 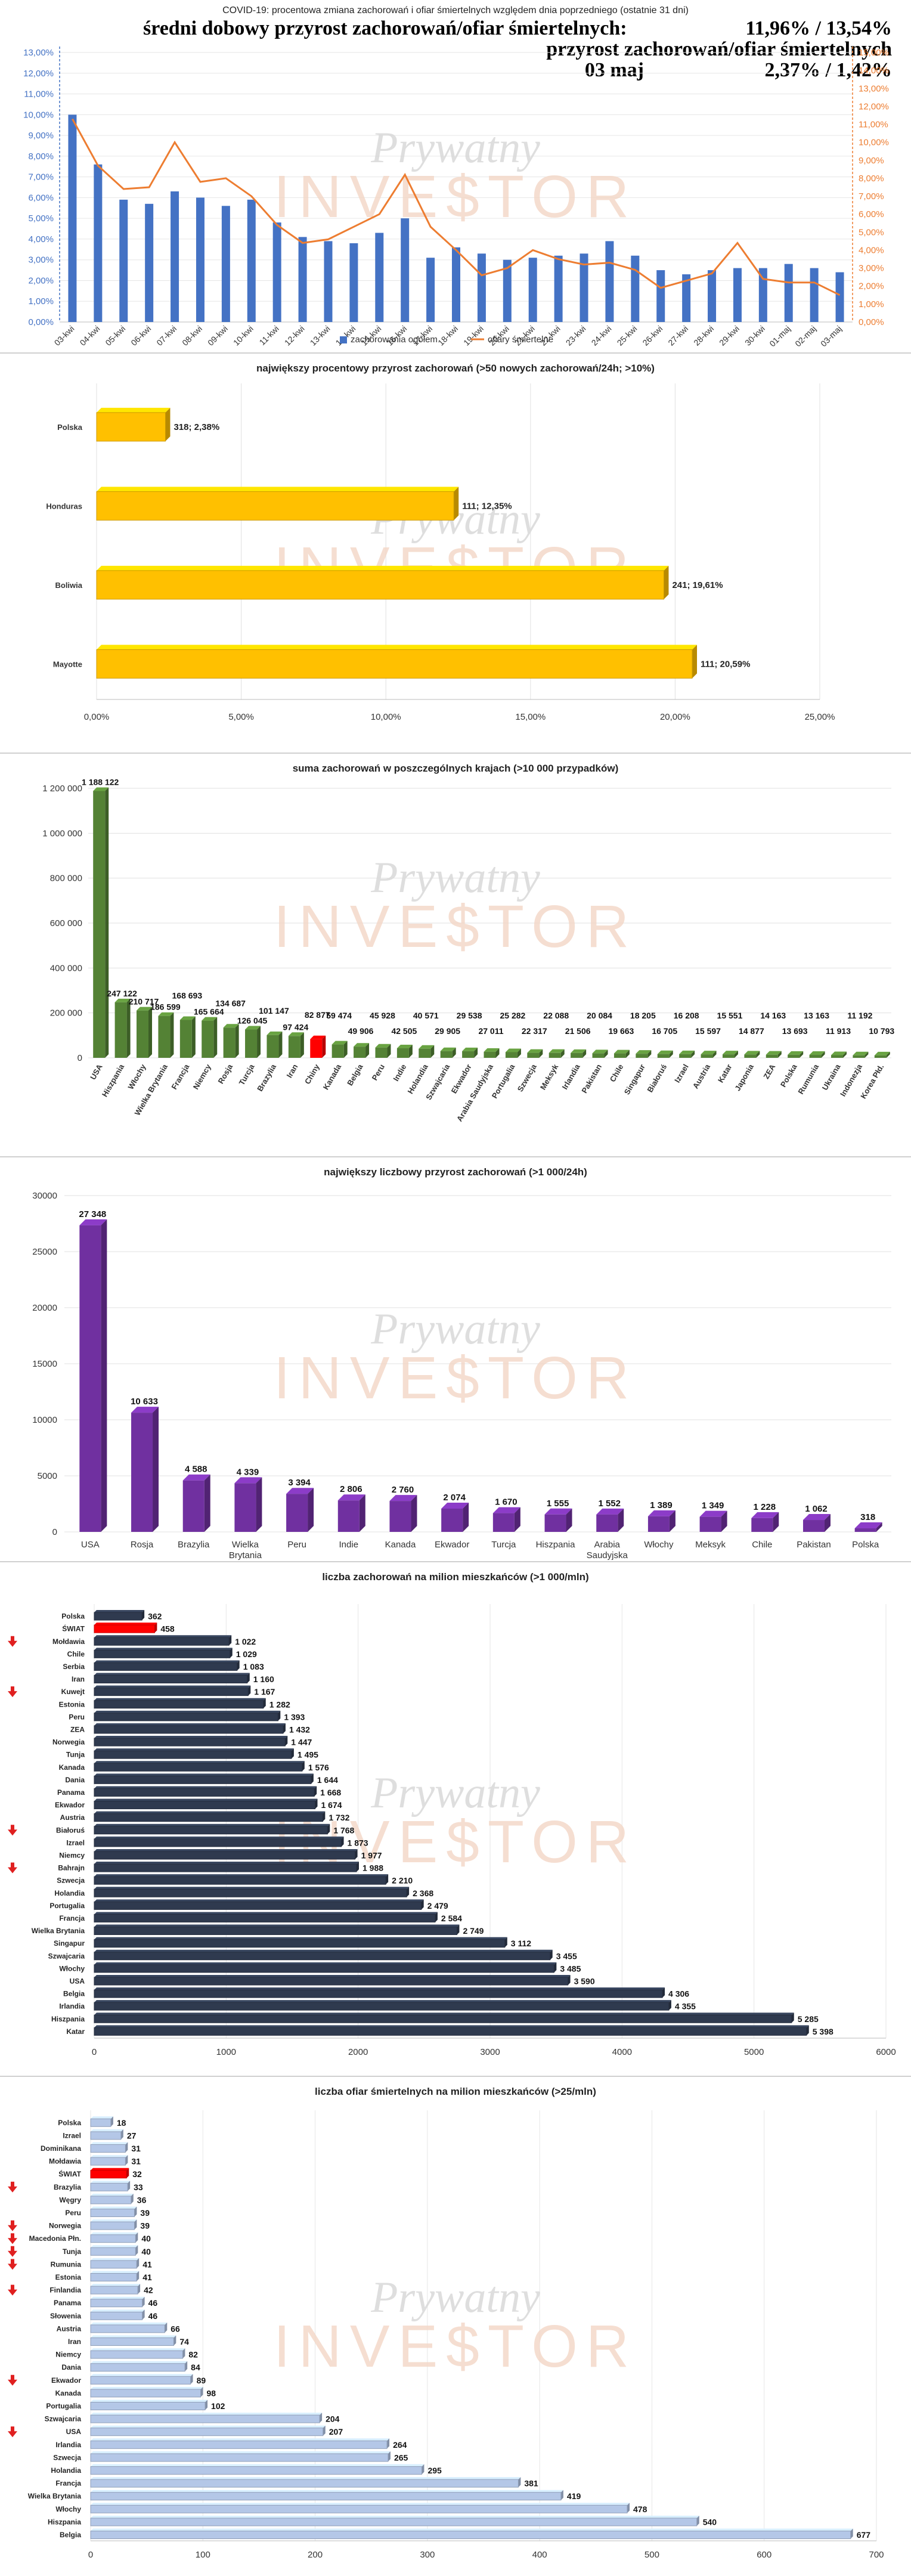 What do you see at coordinates (113, 2226) in the screenshot?
I see `bar-Norwegia` at bounding box center [113, 2226].